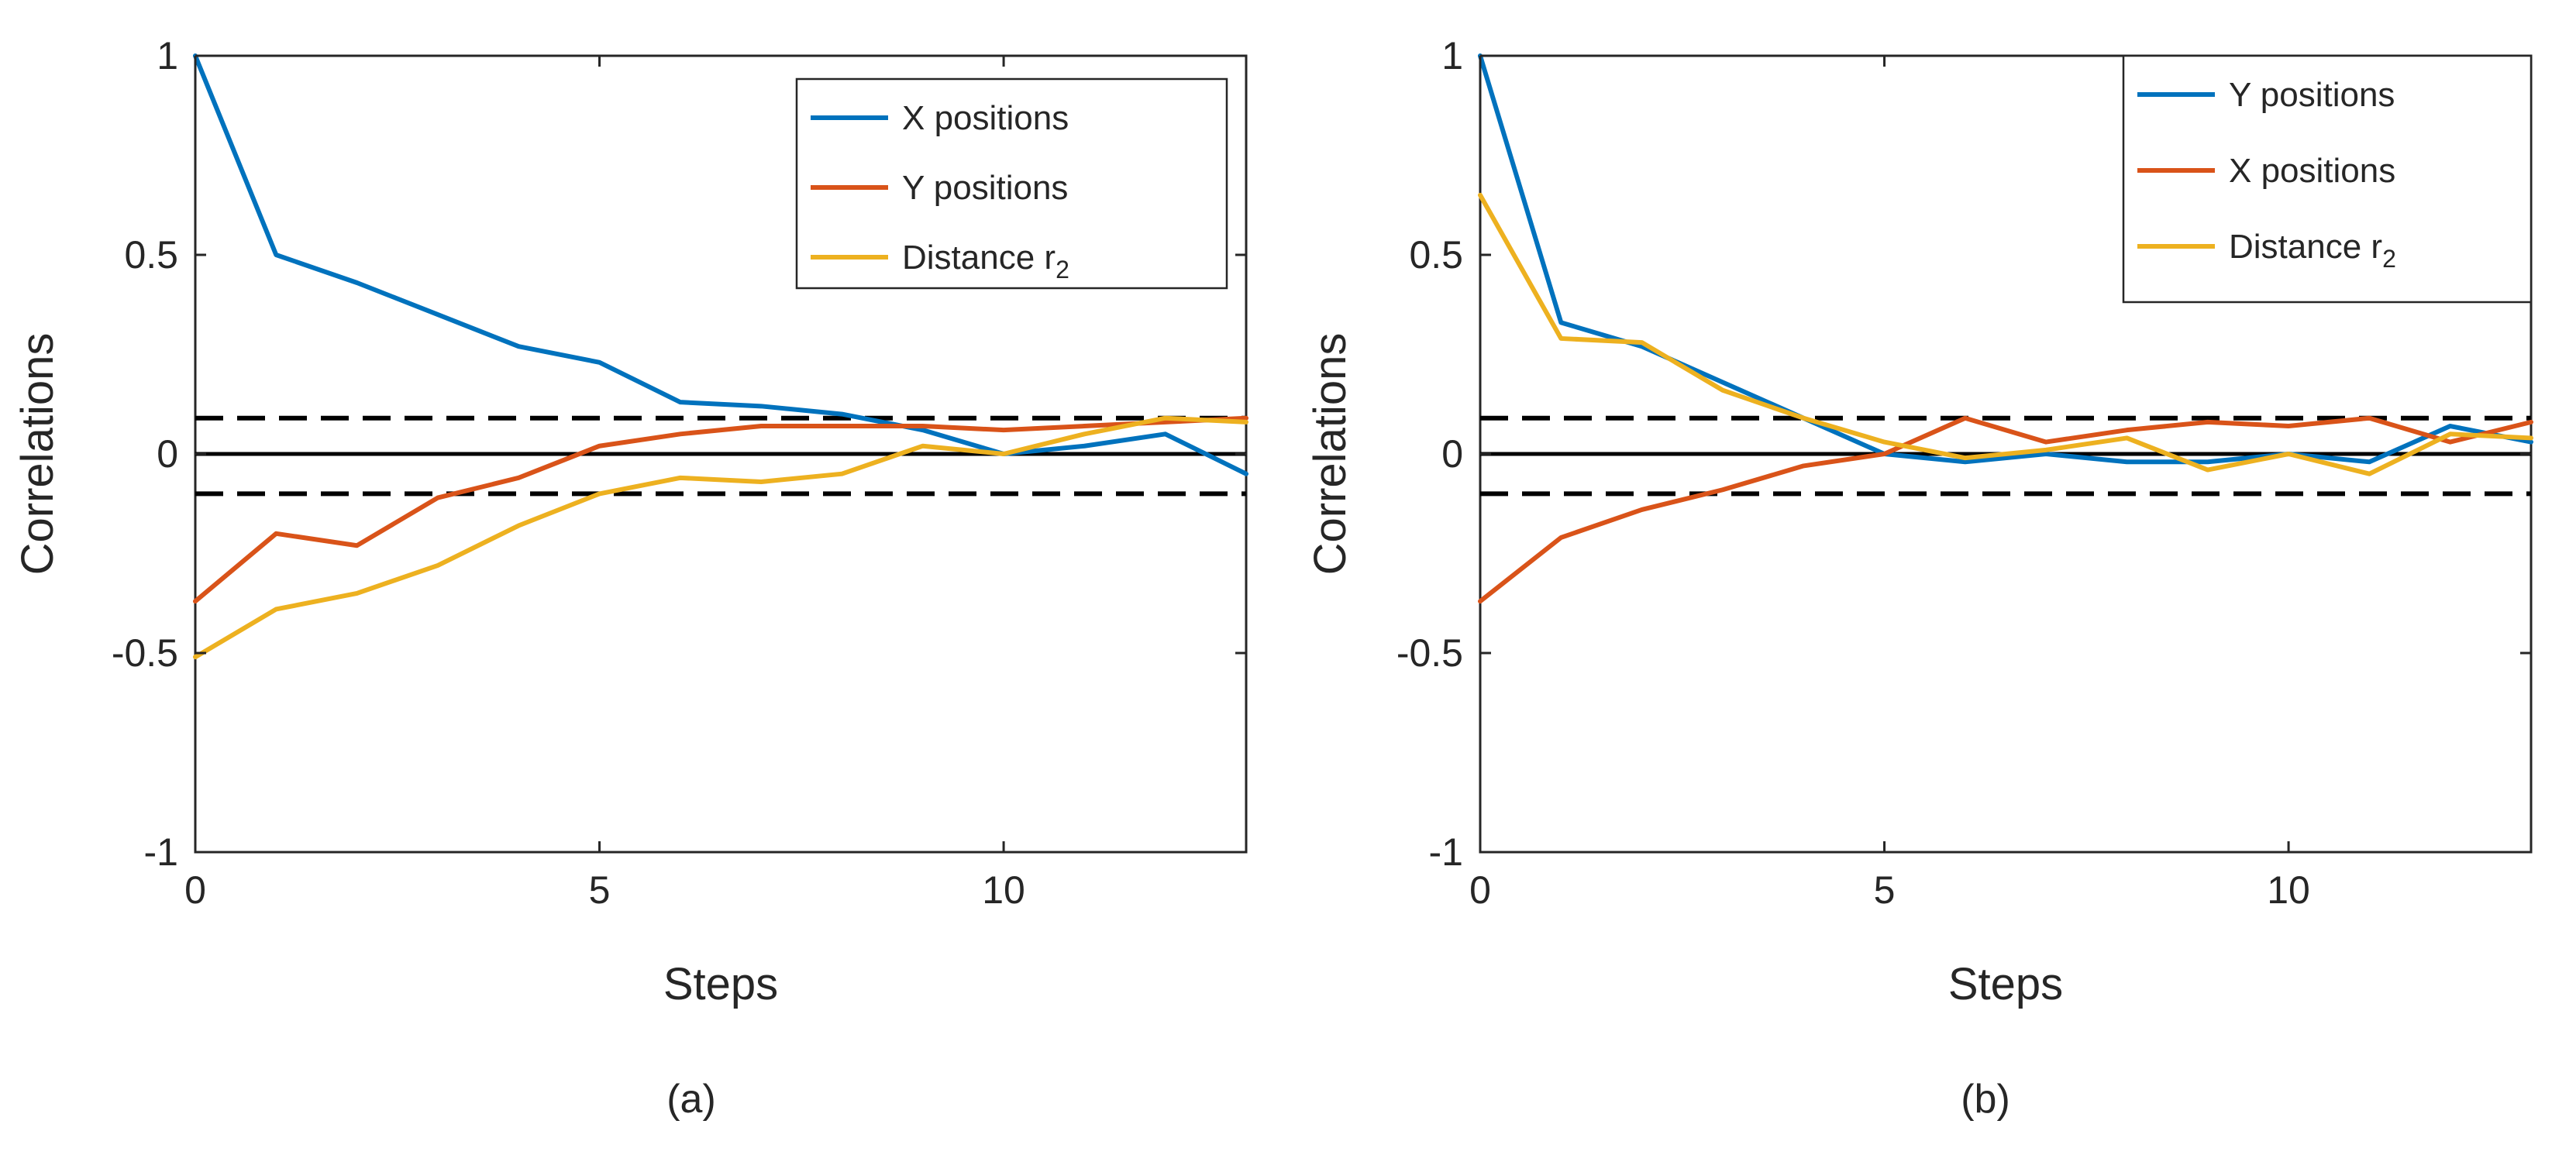  I want to click on reference-lines, so click(720, 456).